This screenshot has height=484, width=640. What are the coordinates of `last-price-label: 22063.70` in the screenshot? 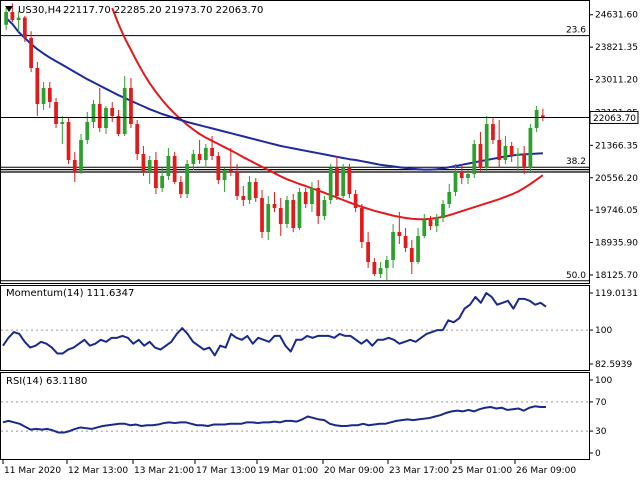 It's located at (614, 119).